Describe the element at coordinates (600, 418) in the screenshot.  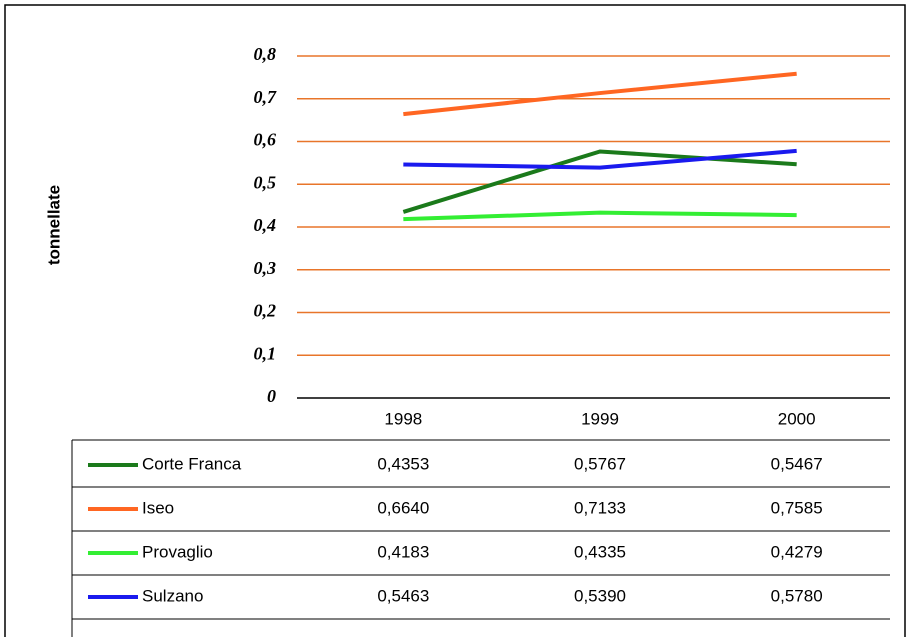
I see `x-tick-label: 1999` at that location.